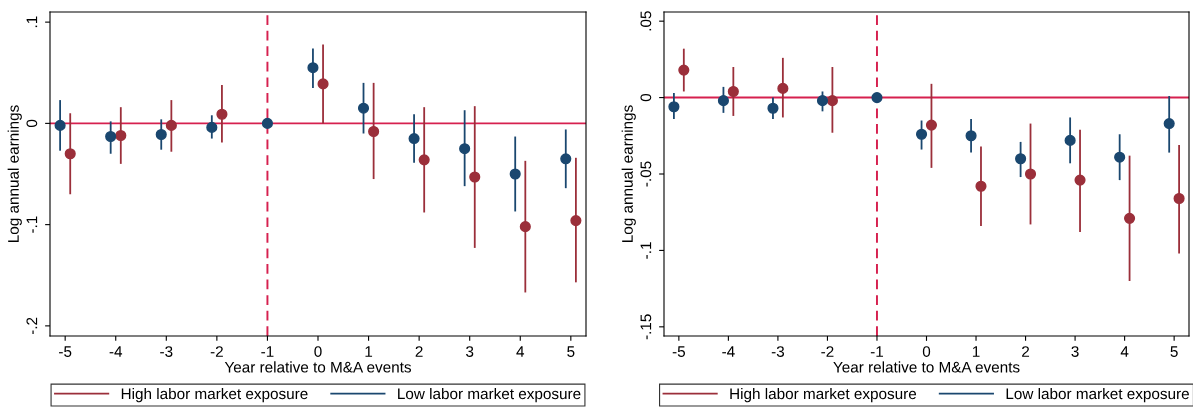 The width and height of the screenshot is (1193, 413). Describe the element at coordinates (32, 22) in the screenshot. I see `y-tick-label: .1` at that location.